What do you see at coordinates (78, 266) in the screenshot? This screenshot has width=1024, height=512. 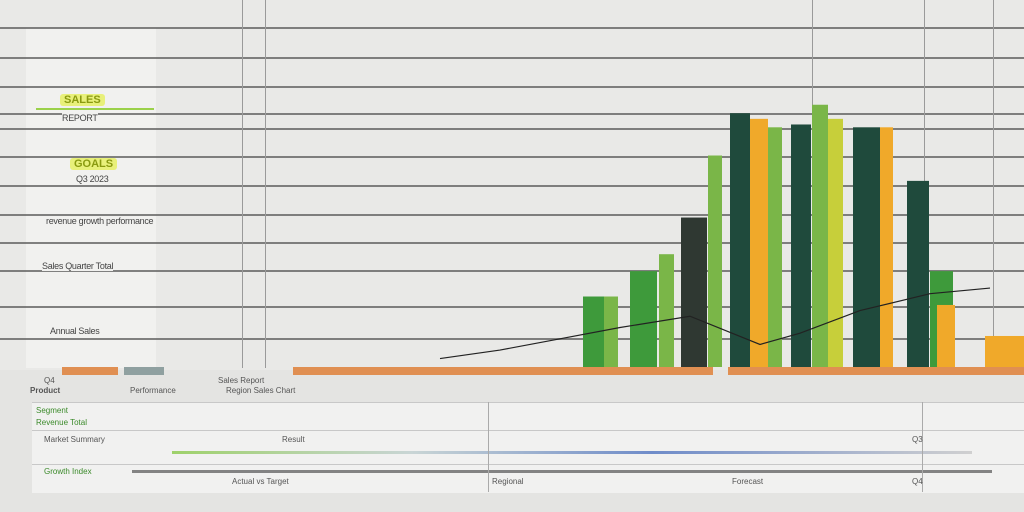 I see `panel-label: Sales Quarter Total` at bounding box center [78, 266].